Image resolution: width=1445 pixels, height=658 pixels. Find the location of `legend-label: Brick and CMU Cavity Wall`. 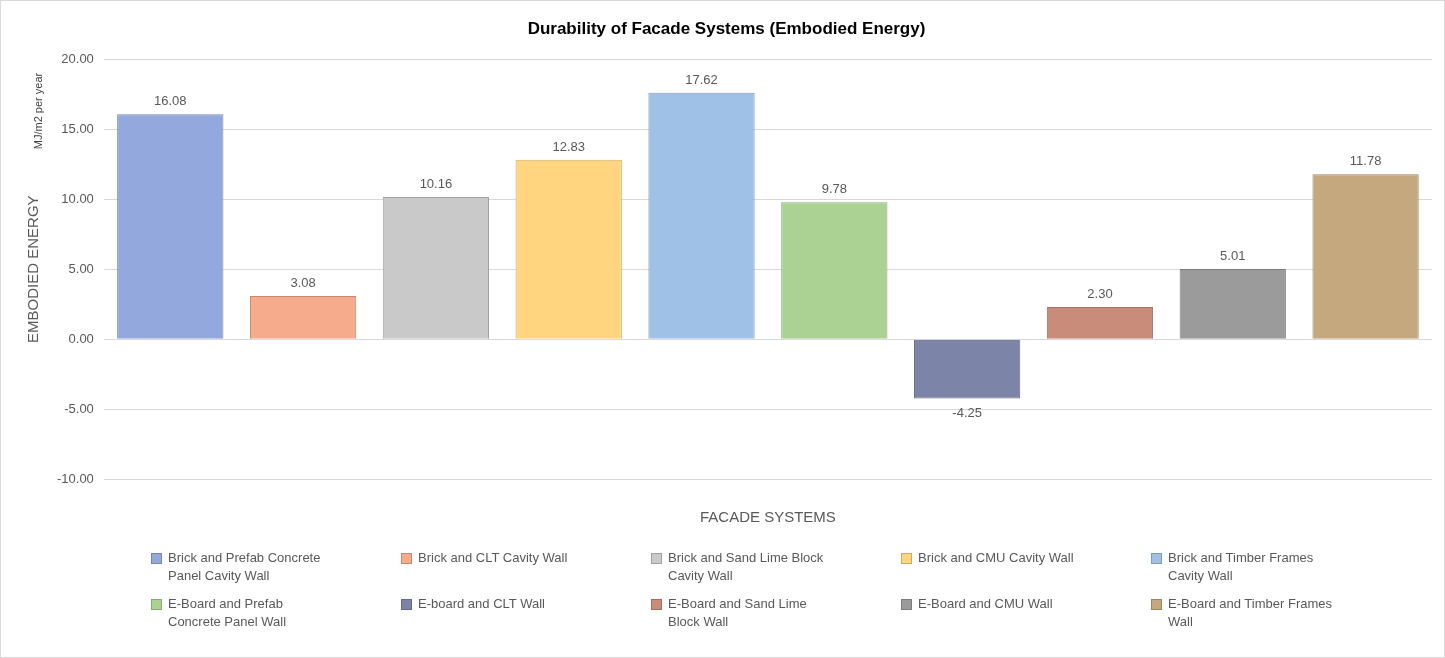

legend-label: Brick and CMU Cavity Wall is located at coordinates (996, 558).